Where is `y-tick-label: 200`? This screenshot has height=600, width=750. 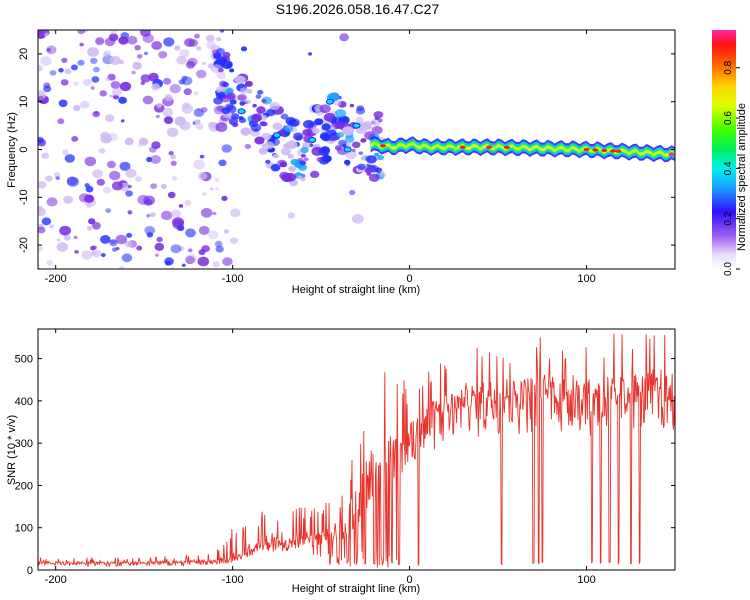 y-tick-label: 200 is located at coordinates (24, 486).